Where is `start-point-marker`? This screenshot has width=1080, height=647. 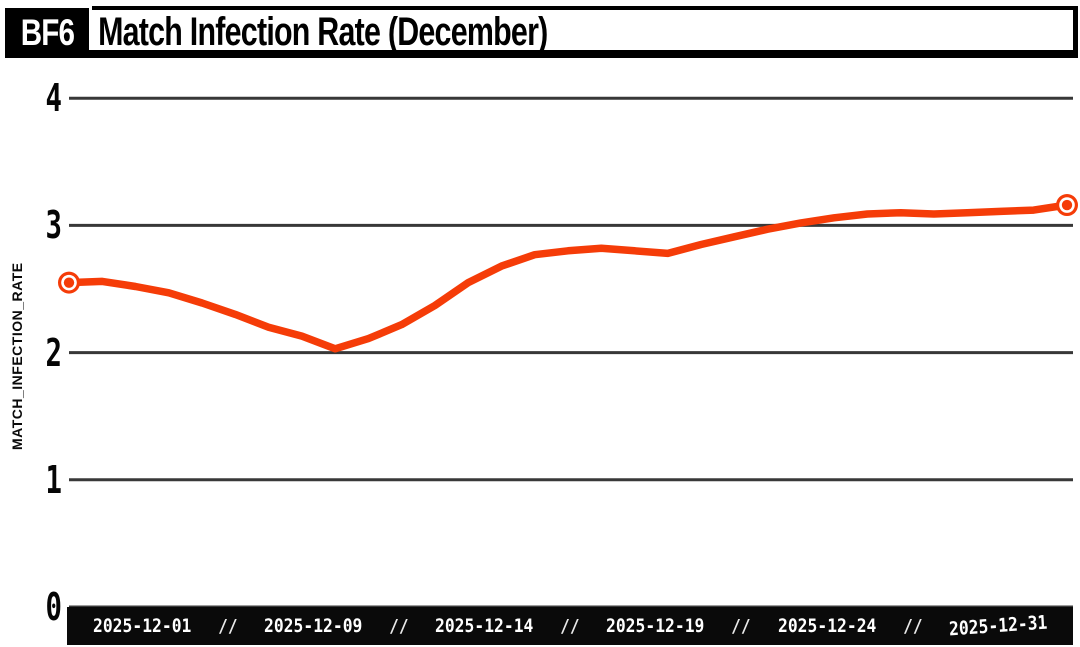 start-point-marker is located at coordinates (69, 282).